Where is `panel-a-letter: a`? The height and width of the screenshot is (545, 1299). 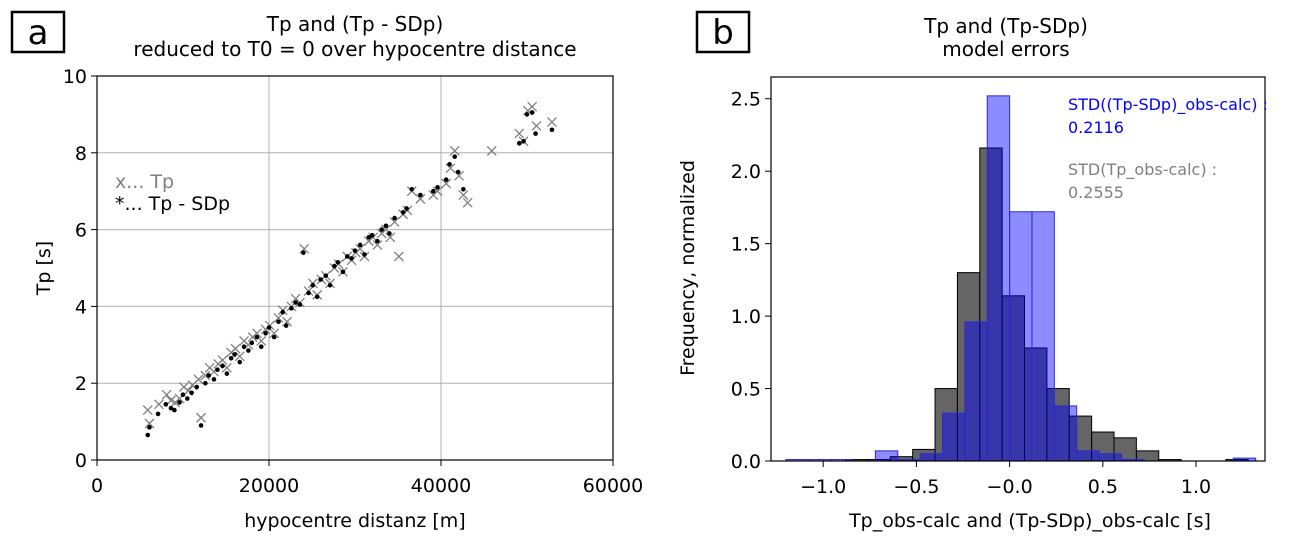
panel-a-letter: a is located at coordinates (38, 33).